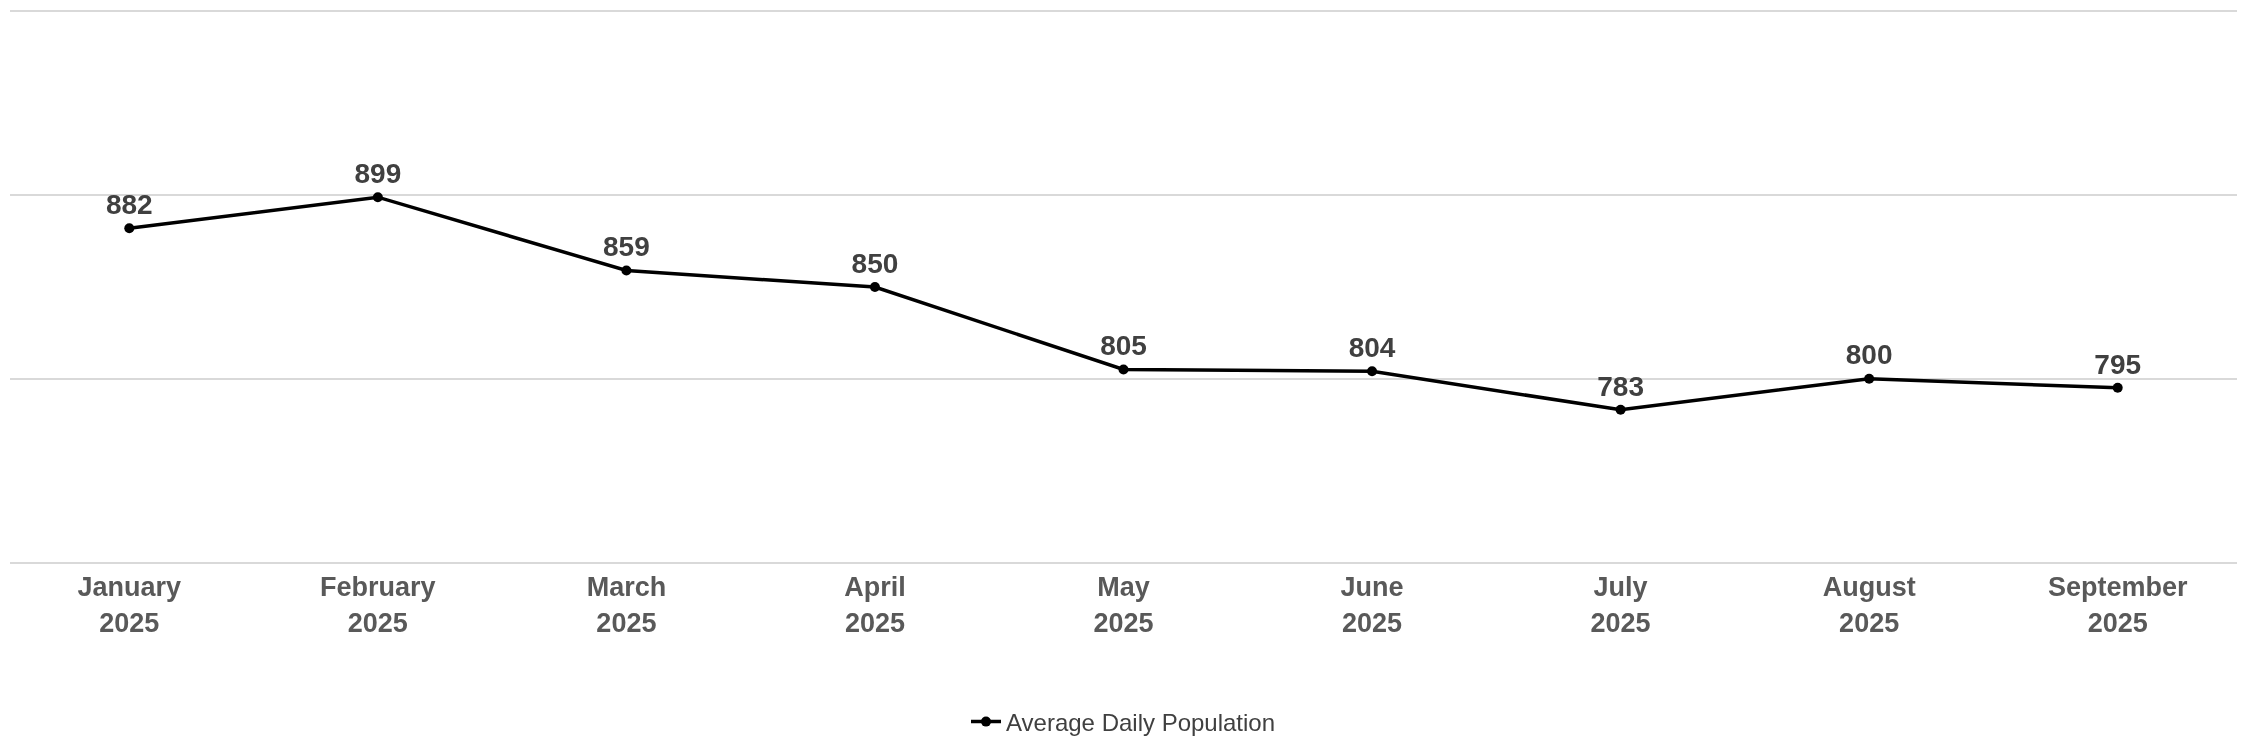 Image resolution: width=2247 pixels, height=754 pixels. I want to click on x-tick-label: June 2025, so click(1372, 605).